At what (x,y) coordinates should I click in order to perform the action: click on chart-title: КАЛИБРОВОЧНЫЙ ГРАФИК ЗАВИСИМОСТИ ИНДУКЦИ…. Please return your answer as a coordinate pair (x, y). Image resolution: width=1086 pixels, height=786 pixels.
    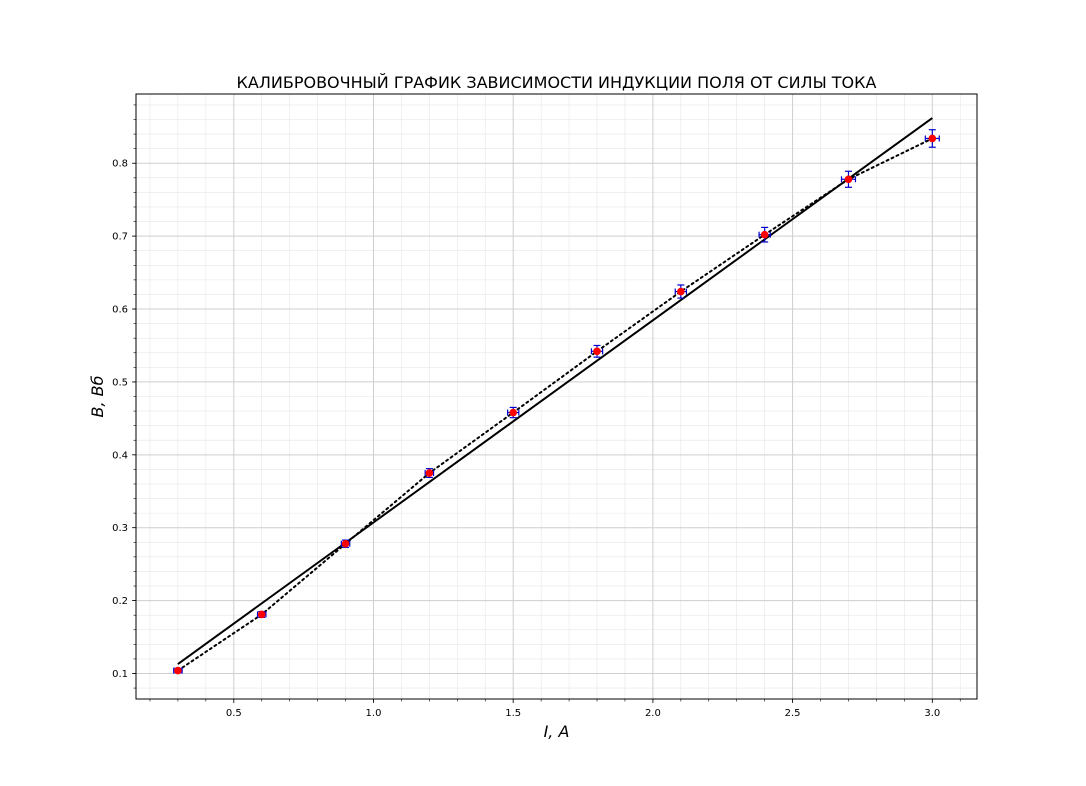
    Looking at the image, I should click on (557, 82).